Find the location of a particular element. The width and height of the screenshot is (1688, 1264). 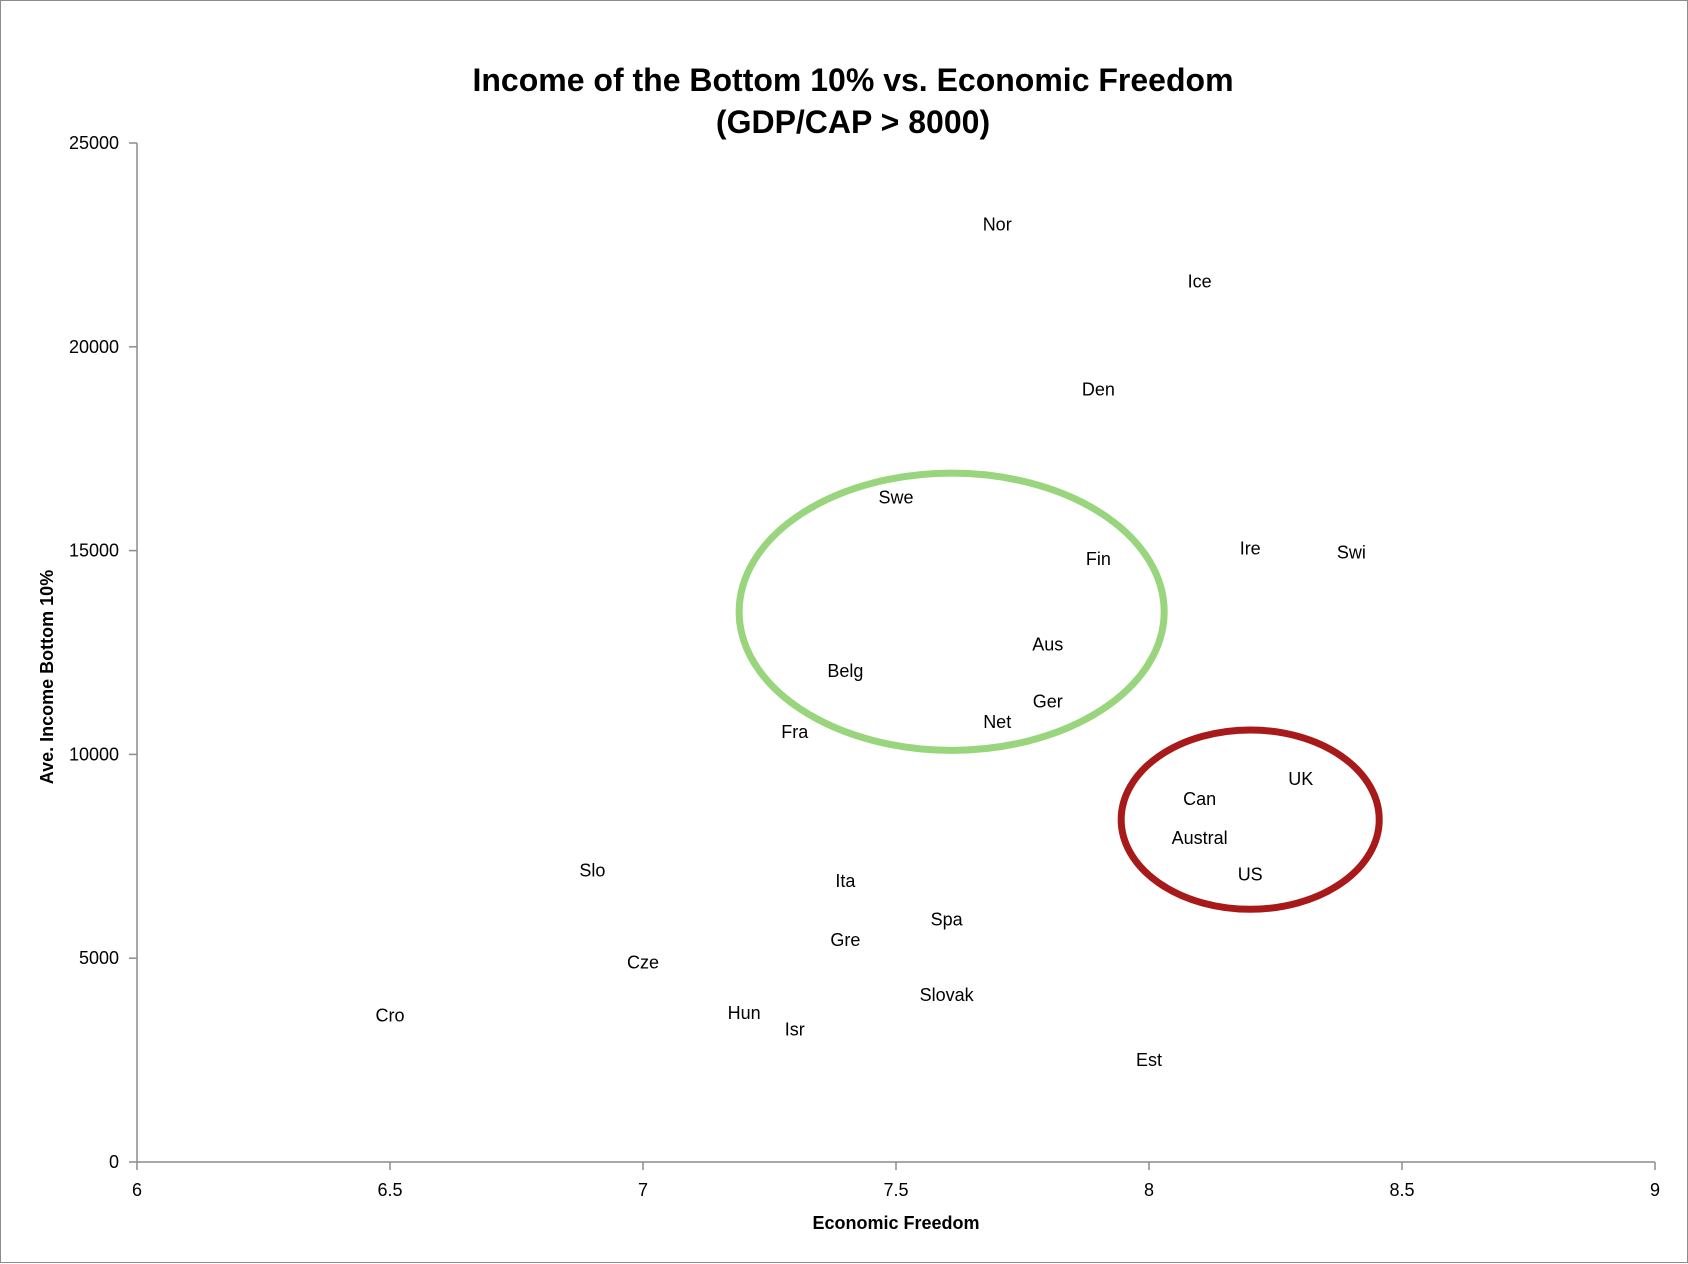

y-axis-title: Ave. Income Bottom 10% is located at coordinates (47, 677).